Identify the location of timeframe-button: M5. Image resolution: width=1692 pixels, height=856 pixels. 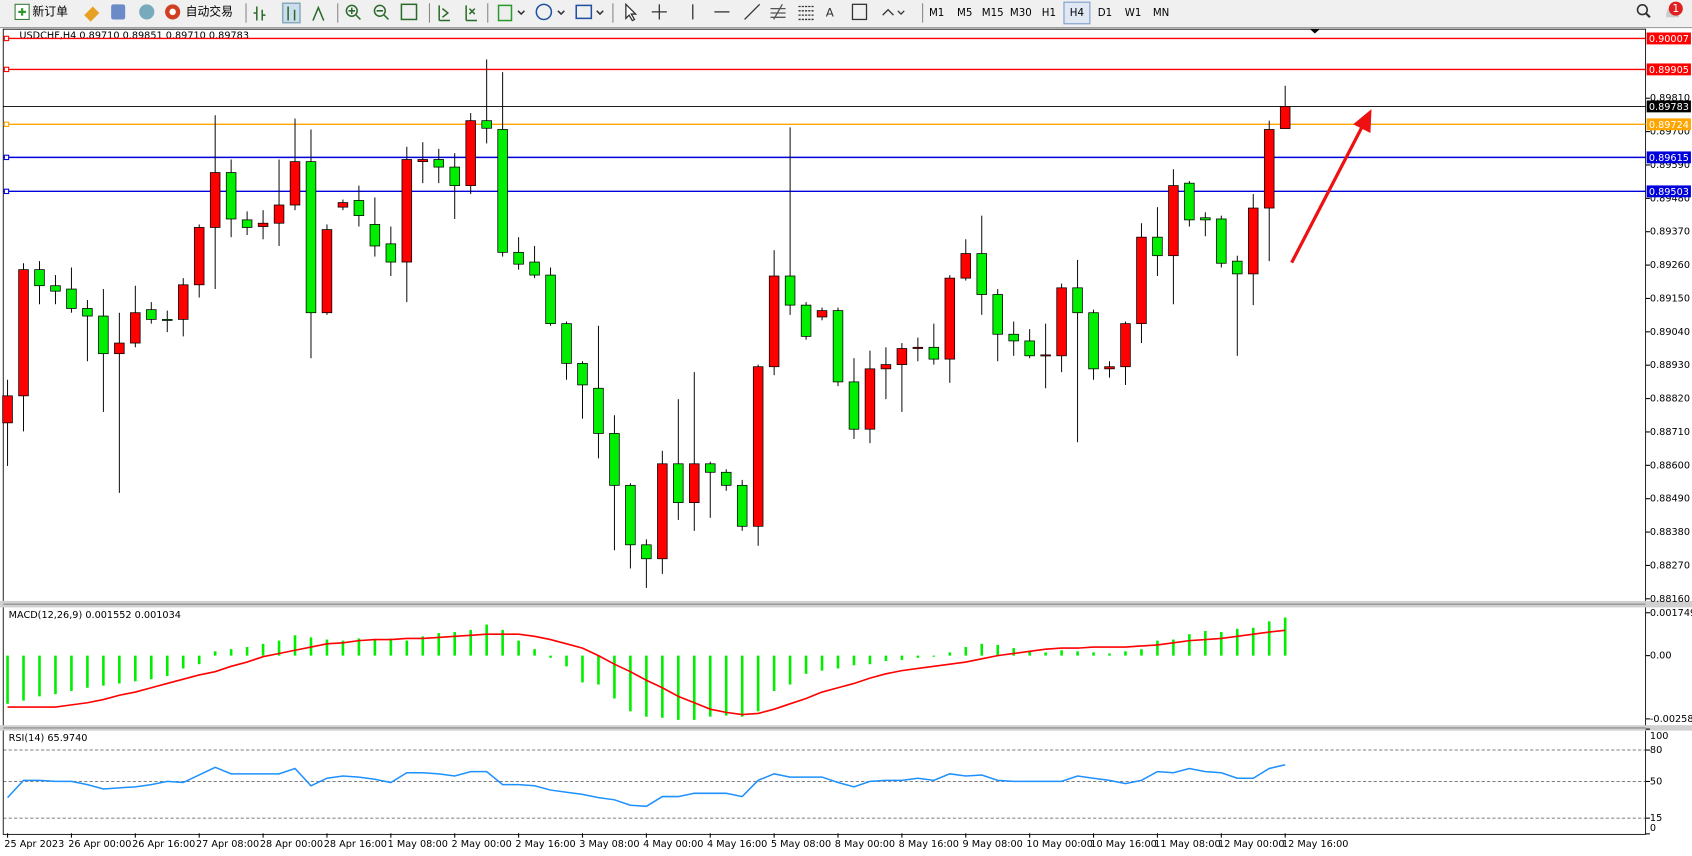
(964, 13).